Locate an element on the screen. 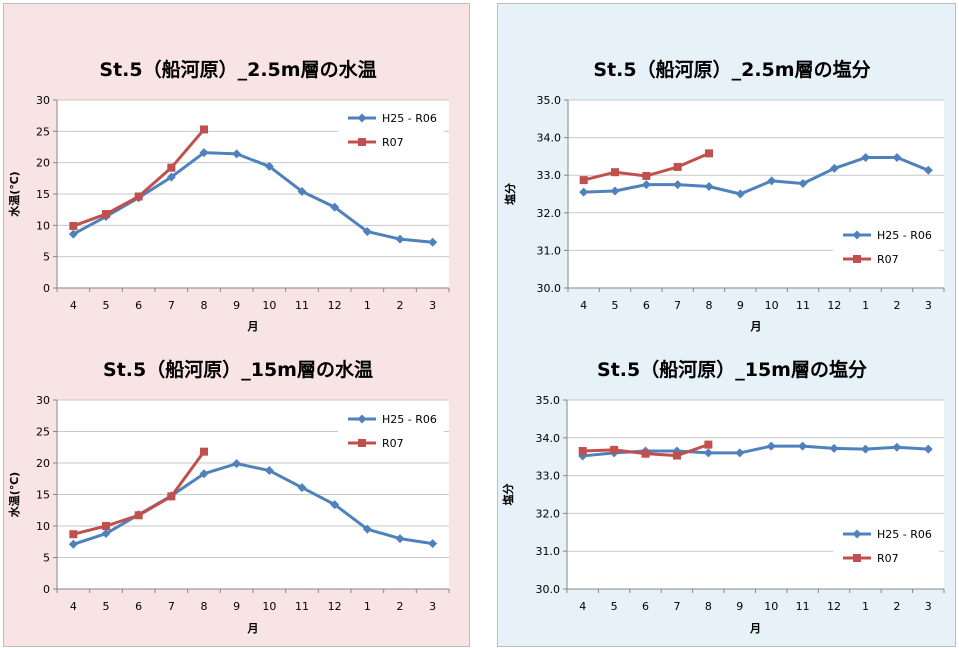 This screenshot has width=959, height=648. y-tick-label: 32.0 is located at coordinates (549, 213).